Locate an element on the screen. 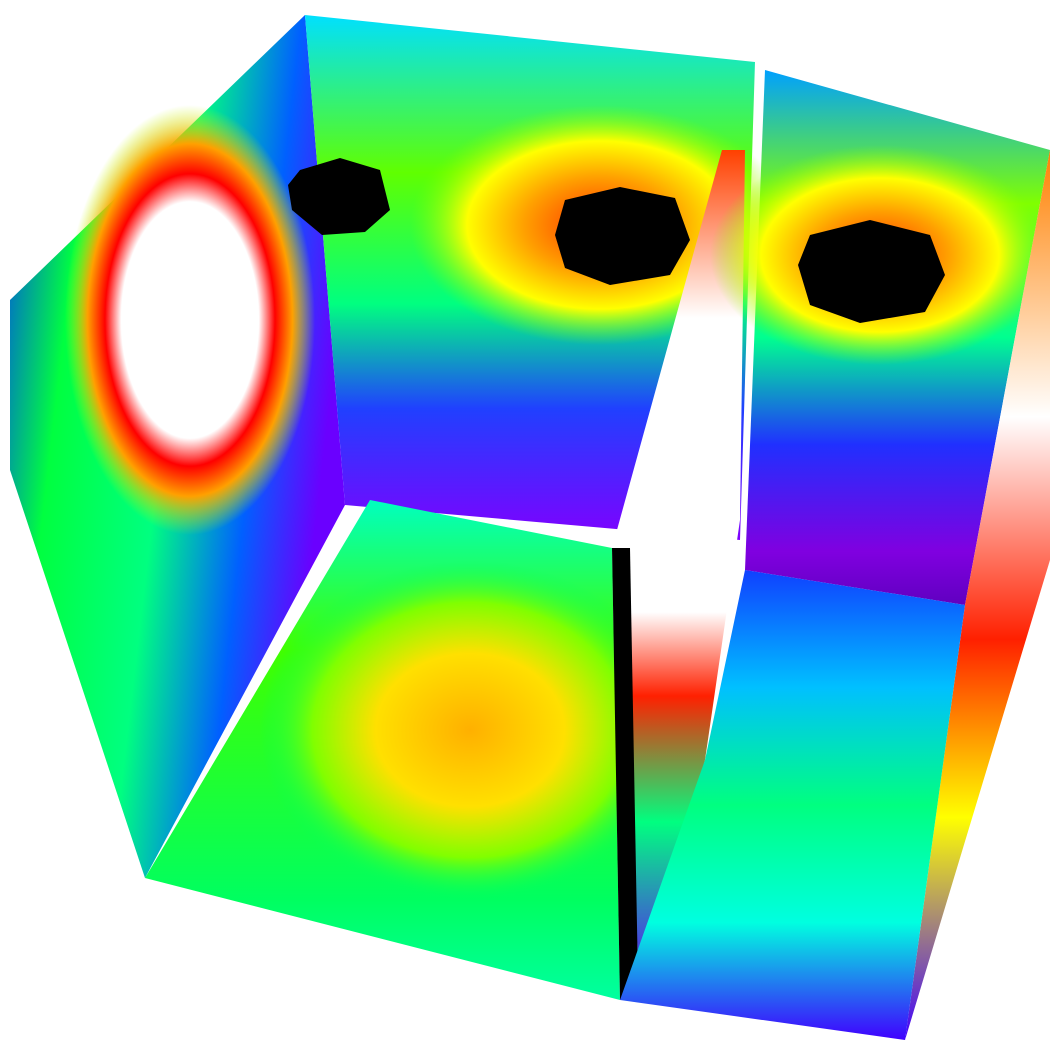 The width and height of the screenshot is (1054, 1050). partition-wall is located at coordinates (678, 570).